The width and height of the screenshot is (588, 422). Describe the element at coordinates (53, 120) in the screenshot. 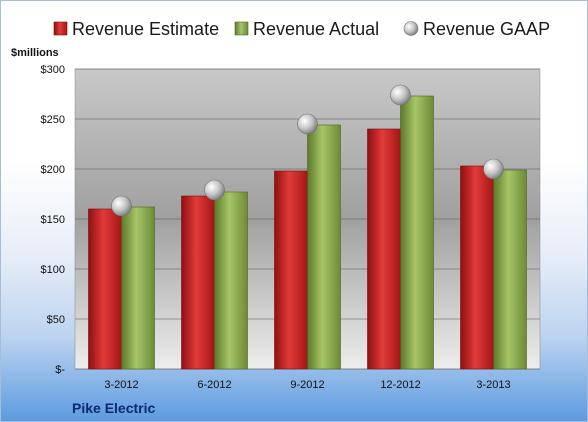

I see `y-tick-label: $250` at that location.